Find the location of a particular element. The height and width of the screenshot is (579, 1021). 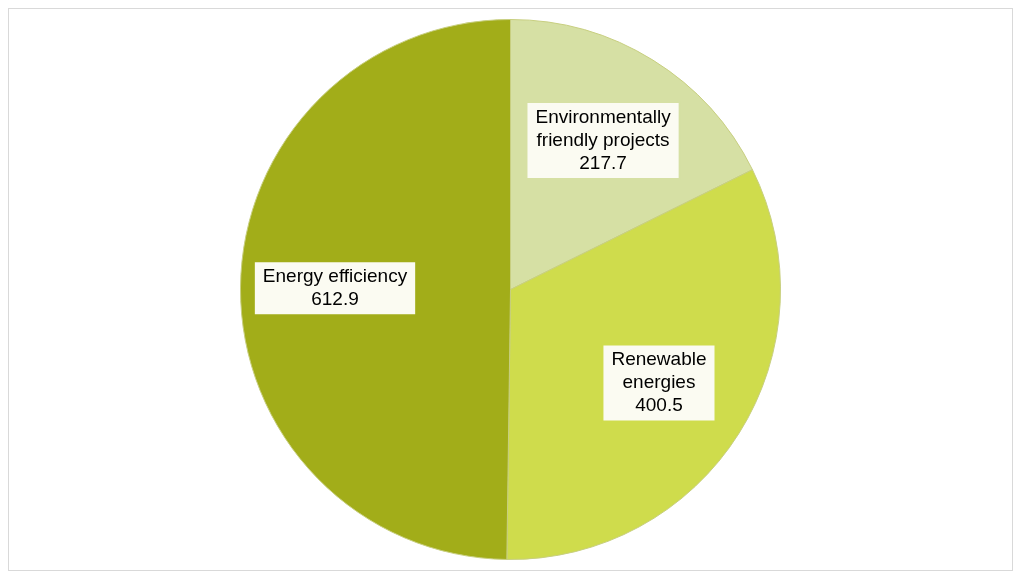

data-label: 400.5 is located at coordinates (659, 405).